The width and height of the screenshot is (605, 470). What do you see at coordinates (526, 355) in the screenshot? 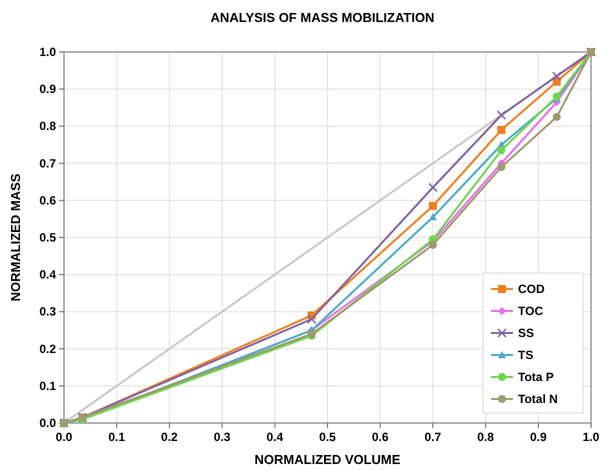
I see `legend-label: TS` at bounding box center [526, 355].